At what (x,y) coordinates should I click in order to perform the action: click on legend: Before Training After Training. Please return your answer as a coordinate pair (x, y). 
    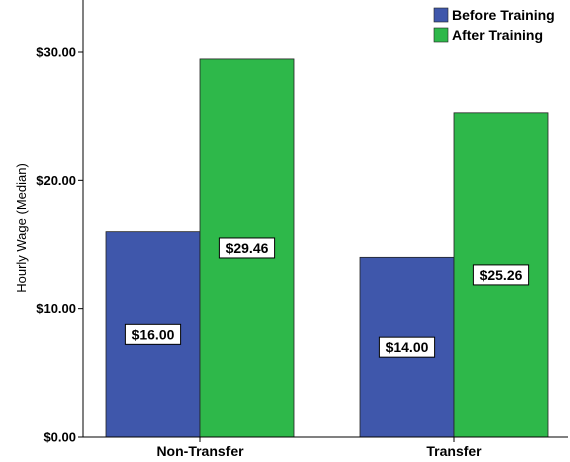
    Looking at the image, I should click on (494, 25).